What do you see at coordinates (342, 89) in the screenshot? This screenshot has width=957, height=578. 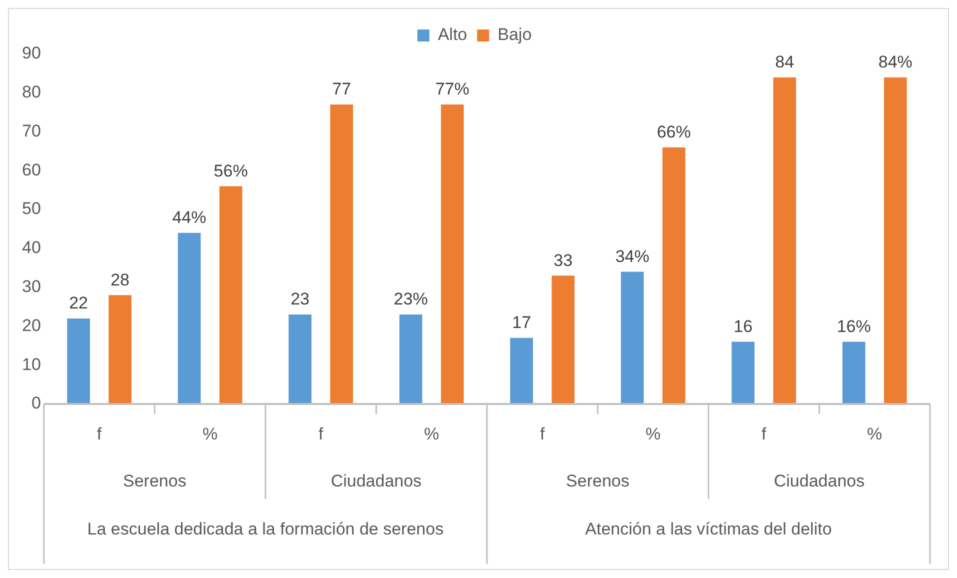 I see `data-label: 77` at bounding box center [342, 89].